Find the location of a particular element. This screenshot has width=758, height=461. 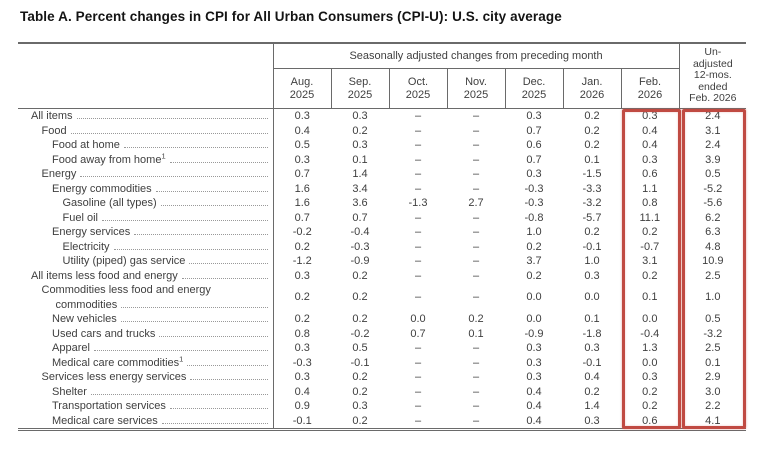

cell-month-0: -0.1 is located at coordinates (302, 420).